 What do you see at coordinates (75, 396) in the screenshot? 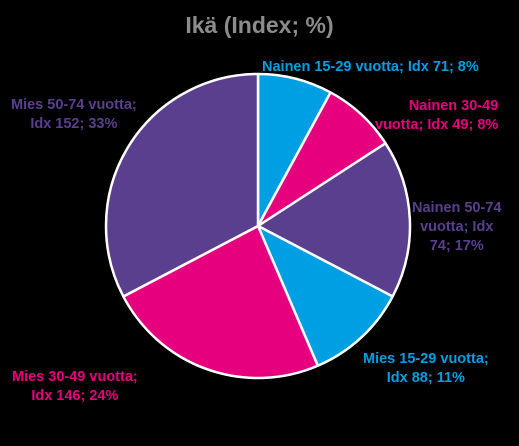
I see `slice-label-line: Idx 146; 24%` at bounding box center [75, 396].